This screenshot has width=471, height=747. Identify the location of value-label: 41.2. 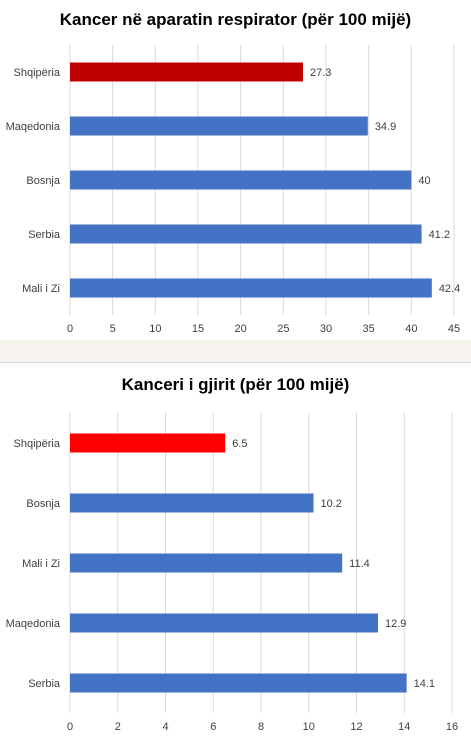
(439, 235).